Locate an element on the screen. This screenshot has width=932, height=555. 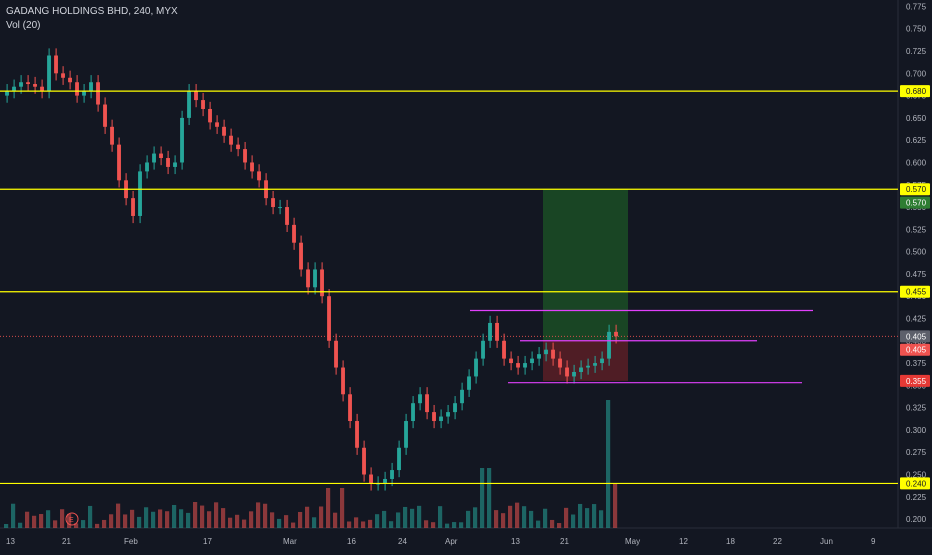
earnings-icon is located at coordinates (72, 519).